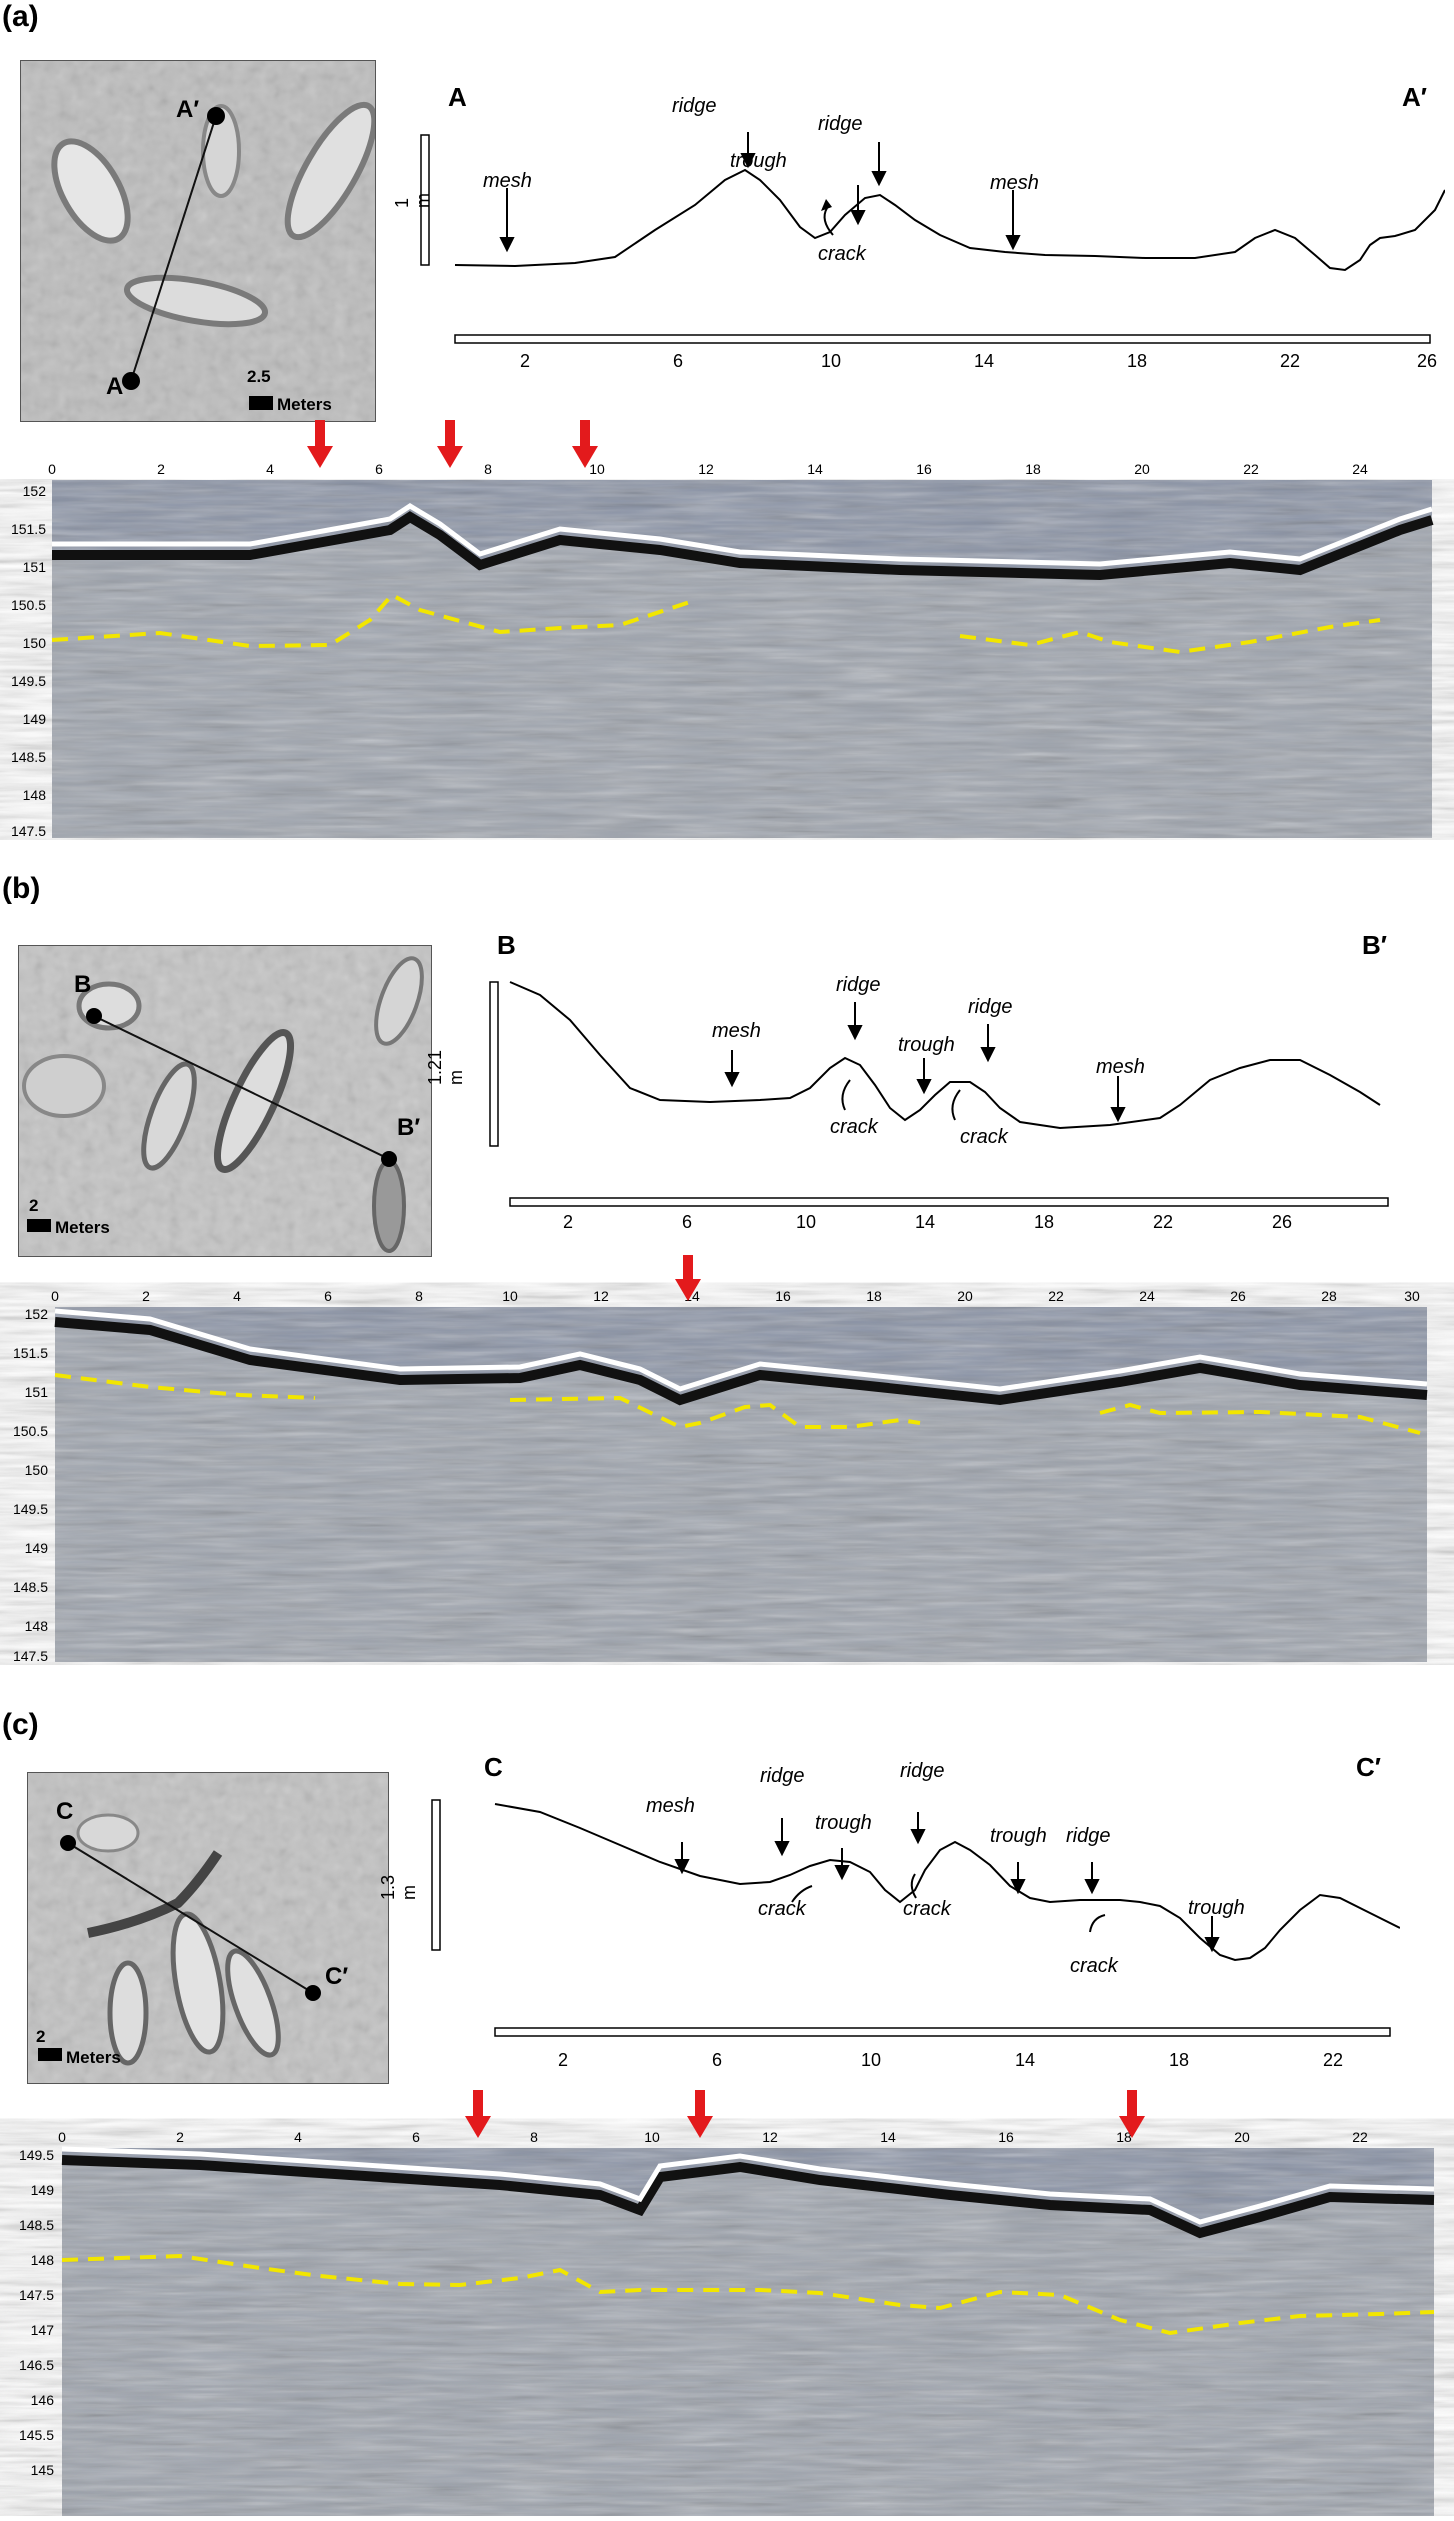 This screenshot has height=2521, width=1454. I want to click on gpr-b-arrows, so click(688, 1278).